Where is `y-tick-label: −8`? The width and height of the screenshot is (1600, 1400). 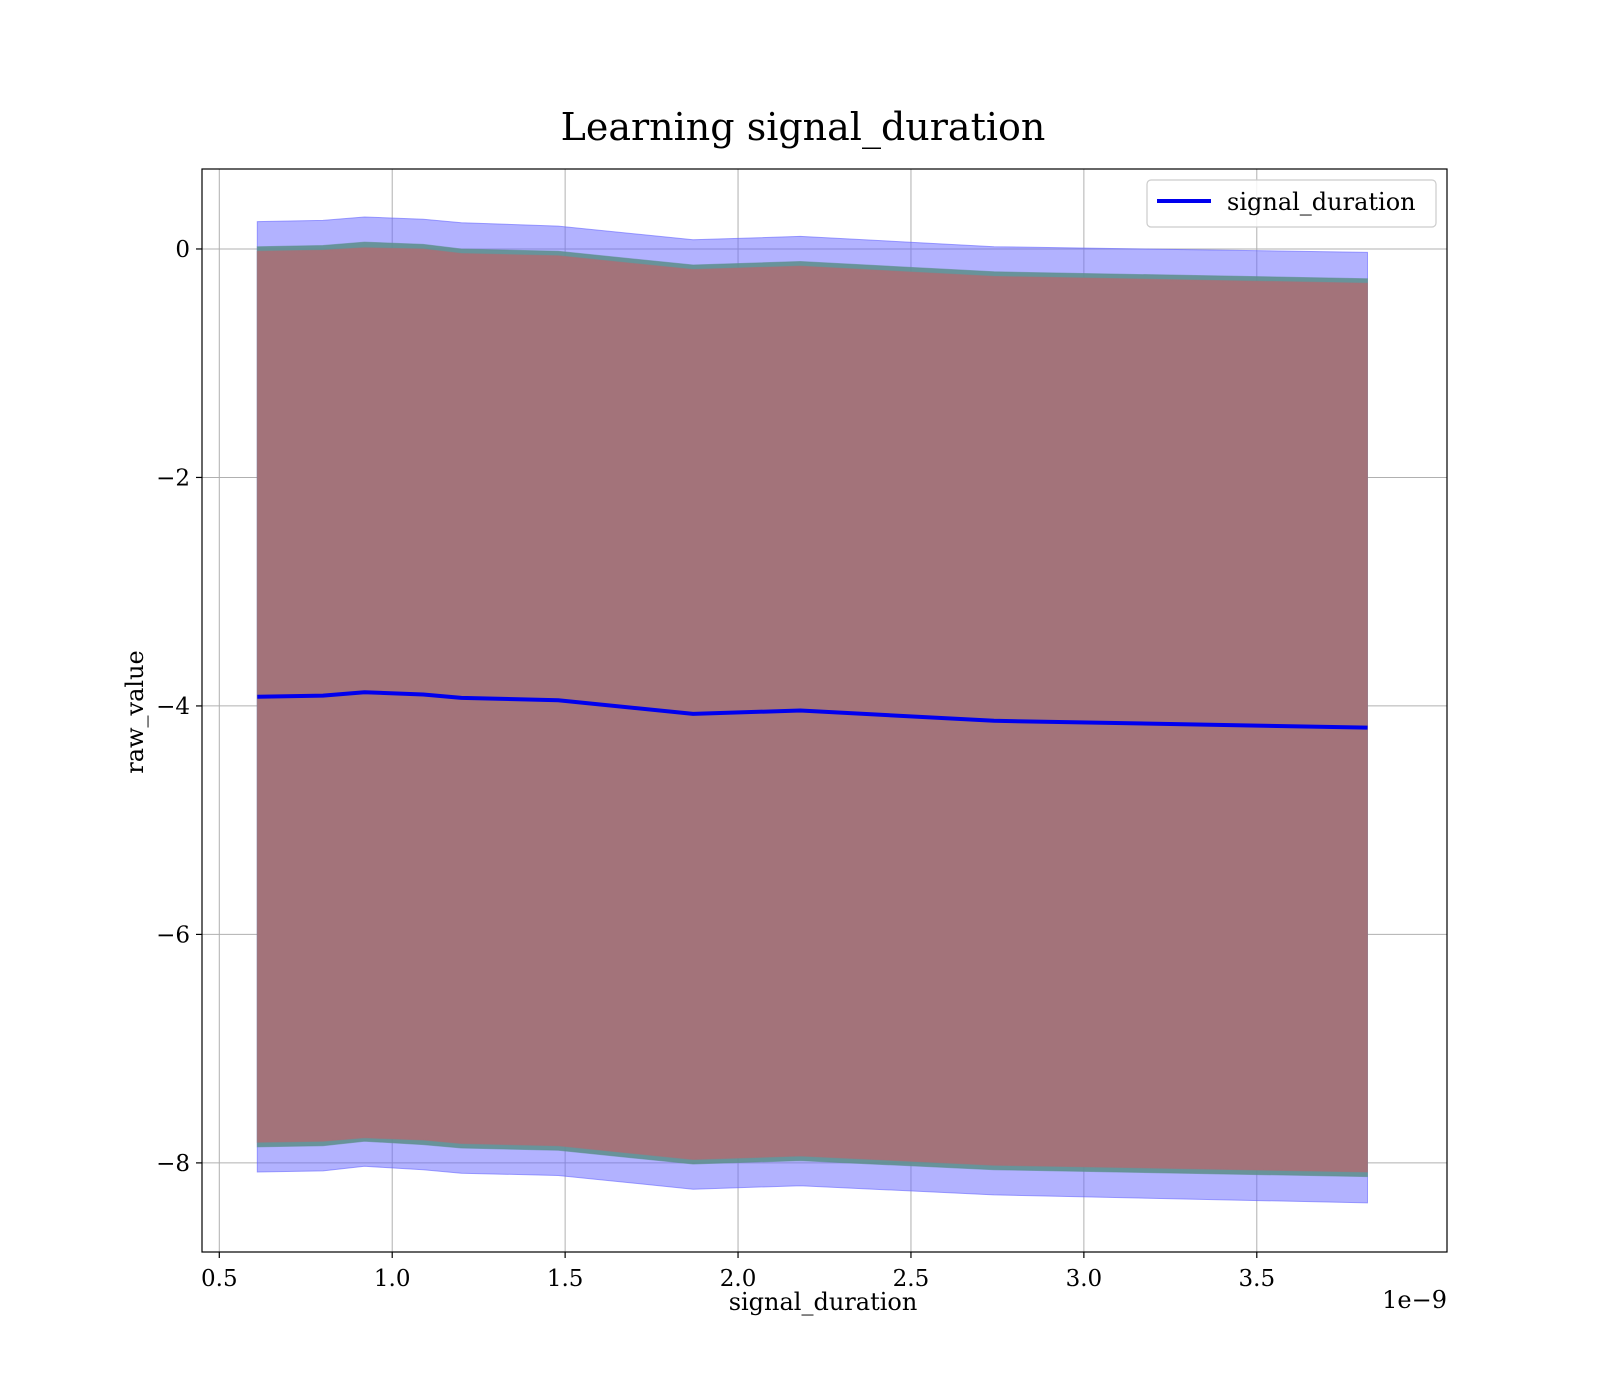
y-tick-label: −8 is located at coordinates (173, 1164).